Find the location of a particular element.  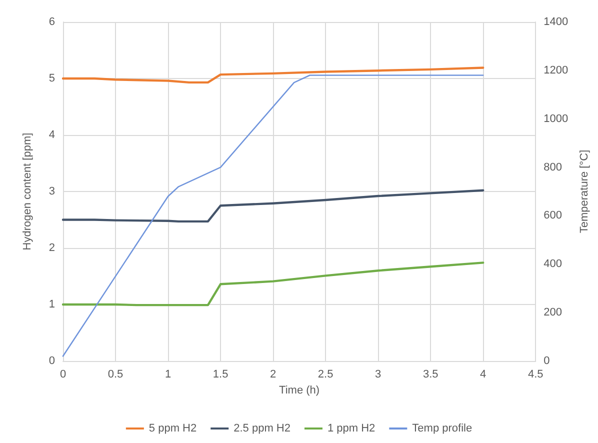

x-tick-label: 3 is located at coordinates (378, 374).